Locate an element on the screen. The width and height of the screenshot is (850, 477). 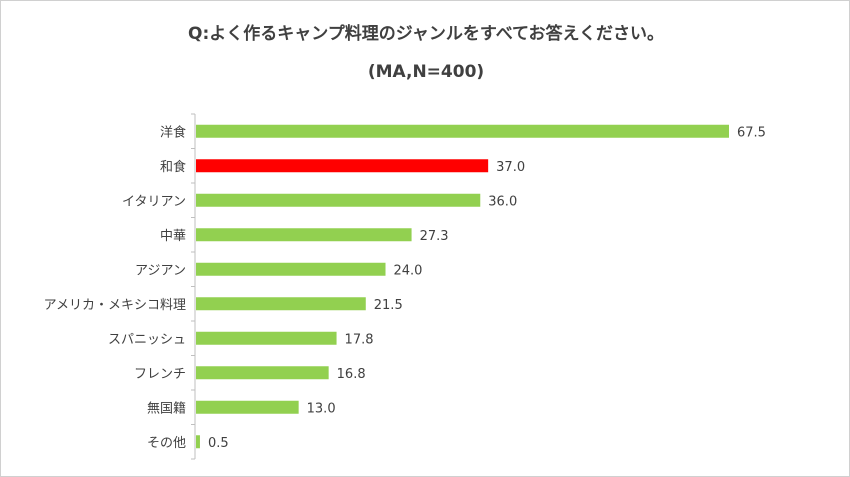
data-label: 37.0 is located at coordinates (510, 167).